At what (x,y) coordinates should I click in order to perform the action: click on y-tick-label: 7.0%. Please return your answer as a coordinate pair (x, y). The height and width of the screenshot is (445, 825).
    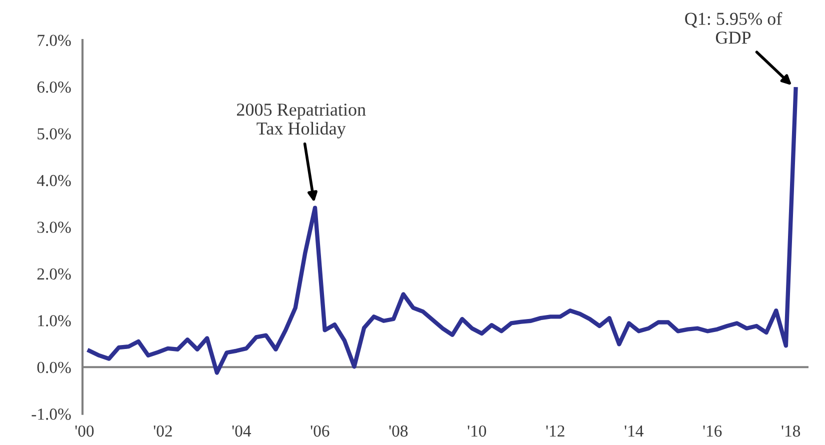
    Looking at the image, I should click on (54, 40).